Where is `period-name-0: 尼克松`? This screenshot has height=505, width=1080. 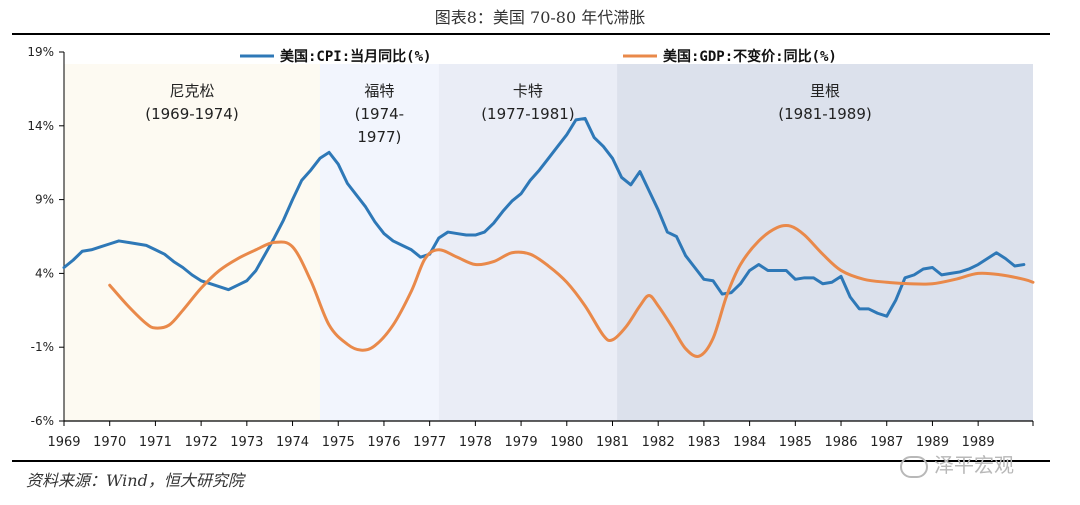
period-name-0: 尼克松 is located at coordinates (191, 91).